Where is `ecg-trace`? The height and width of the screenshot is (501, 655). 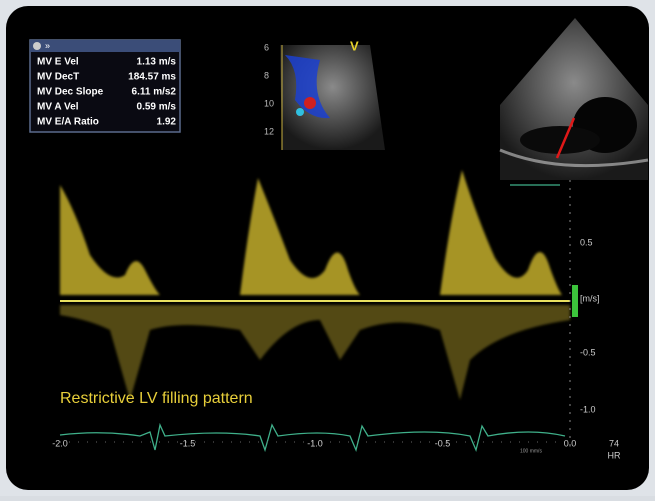
ecg-trace is located at coordinates (312, 437).